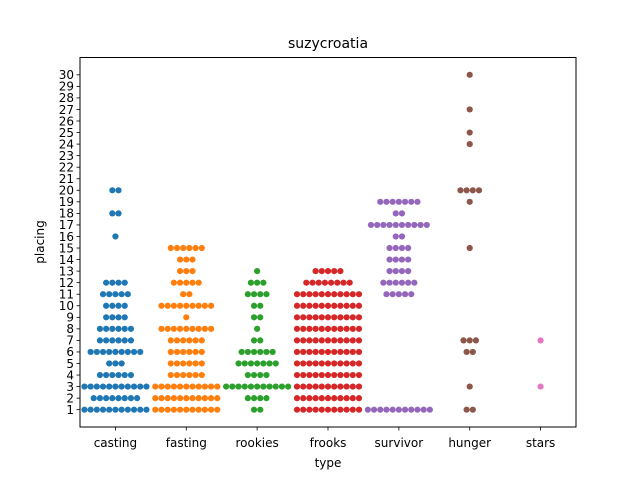 The image size is (640, 480). What do you see at coordinates (328, 443) in the screenshot?
I see `x-tick-label-frooks: frooks` at bounding box center [328, 443].